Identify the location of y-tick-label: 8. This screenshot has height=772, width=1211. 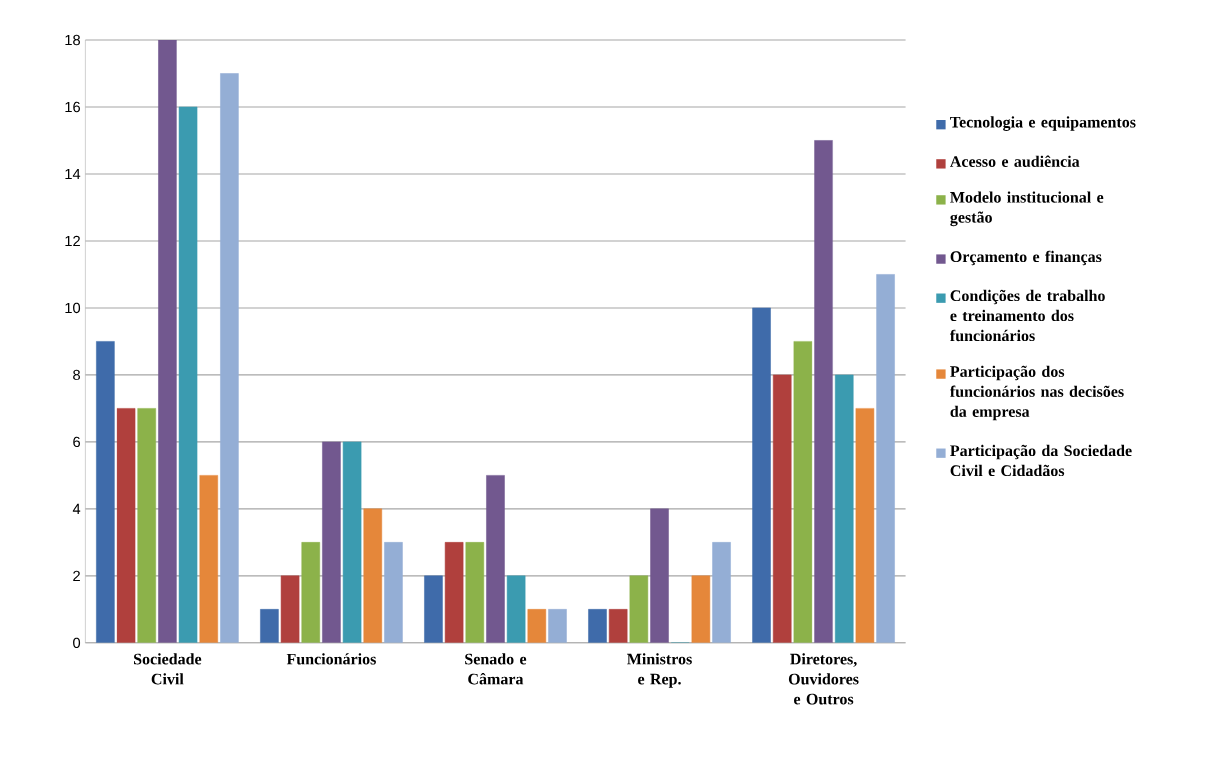
(76, 375).